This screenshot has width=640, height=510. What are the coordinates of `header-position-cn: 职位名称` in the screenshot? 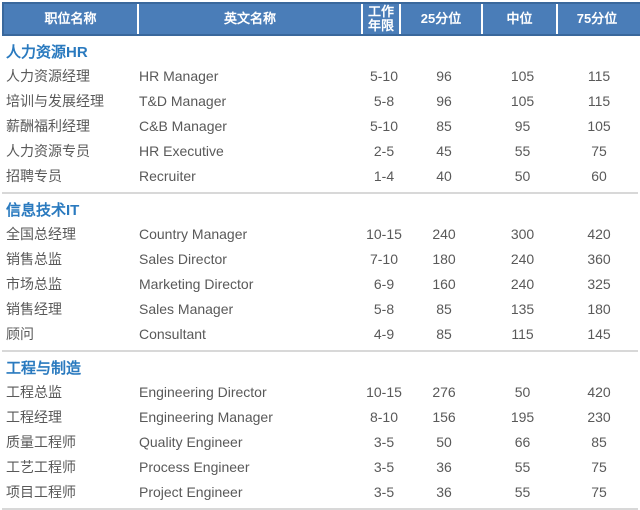 It's located at (71, 19).